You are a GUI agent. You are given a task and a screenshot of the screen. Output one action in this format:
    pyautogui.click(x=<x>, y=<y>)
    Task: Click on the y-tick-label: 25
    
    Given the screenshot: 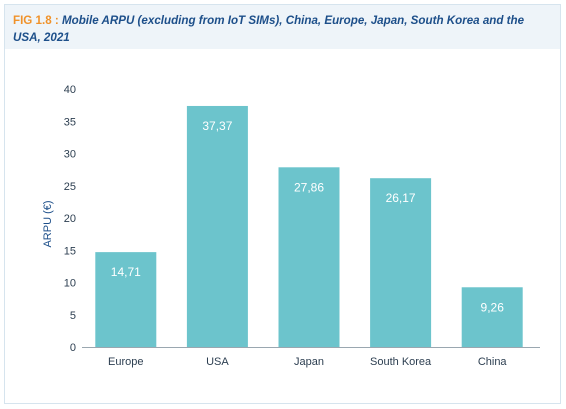 What is the action you would take?
    pyautogui.click(x=70, y=187)
    